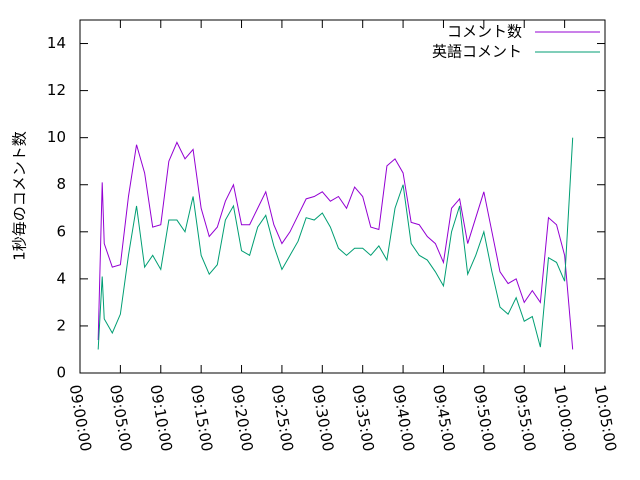 The image size is (640, 480). Describe the element at coordinates (483, 417) in the screenshot. I see `x-tick-label: 09:50:00` at that location.